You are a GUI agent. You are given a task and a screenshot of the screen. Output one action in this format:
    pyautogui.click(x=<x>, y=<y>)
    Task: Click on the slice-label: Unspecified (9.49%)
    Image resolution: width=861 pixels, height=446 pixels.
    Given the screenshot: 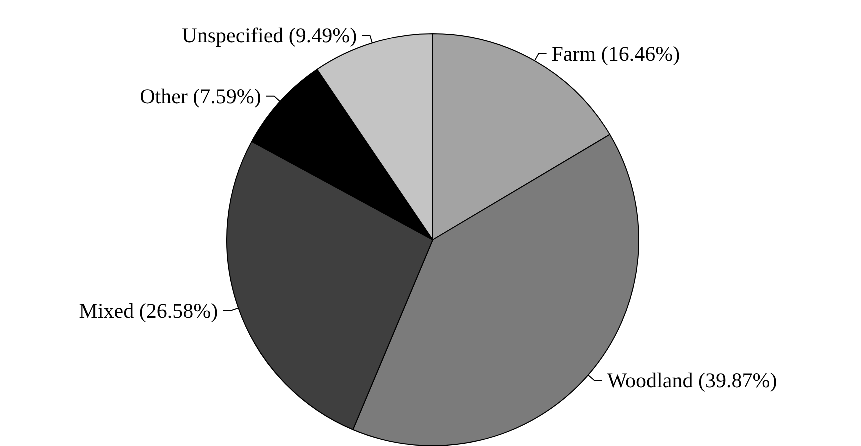 What is the action you would take?
    pyautogui.click(x=270, y=35)
    